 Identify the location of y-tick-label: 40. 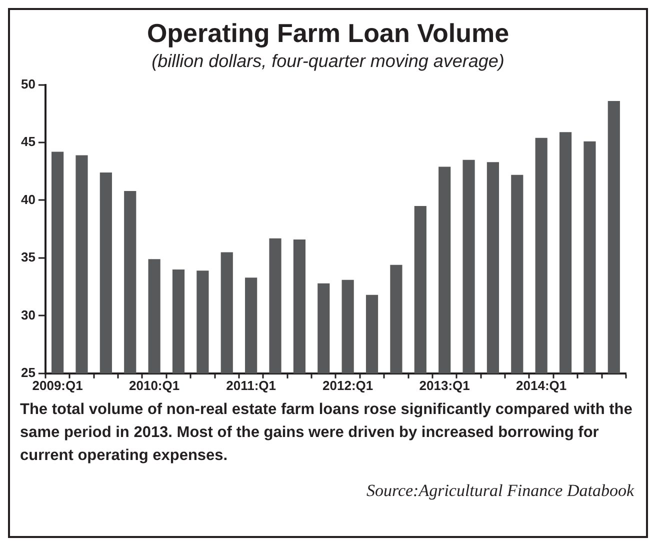
(28, 199).